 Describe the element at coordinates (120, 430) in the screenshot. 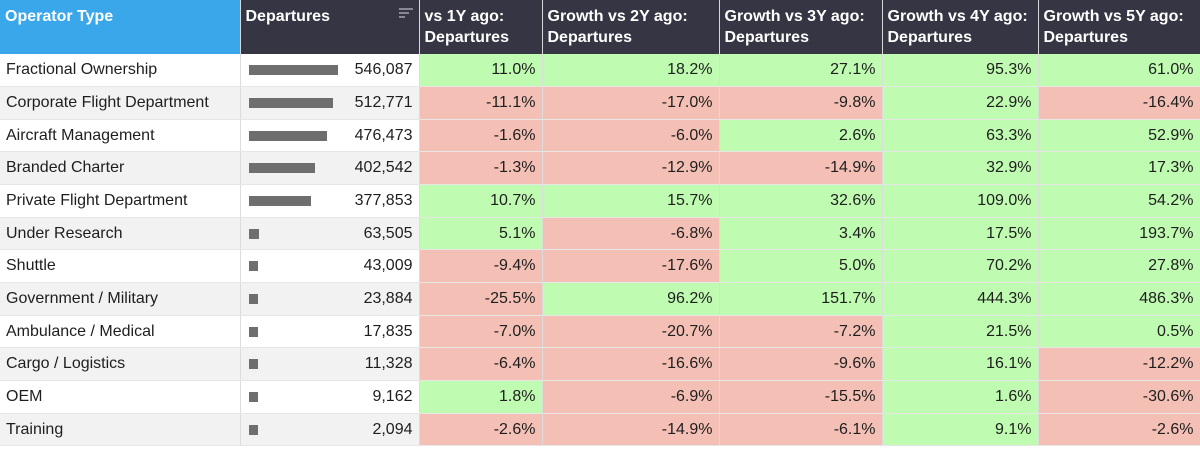

I see `operator-type-cell: Training` at that location.